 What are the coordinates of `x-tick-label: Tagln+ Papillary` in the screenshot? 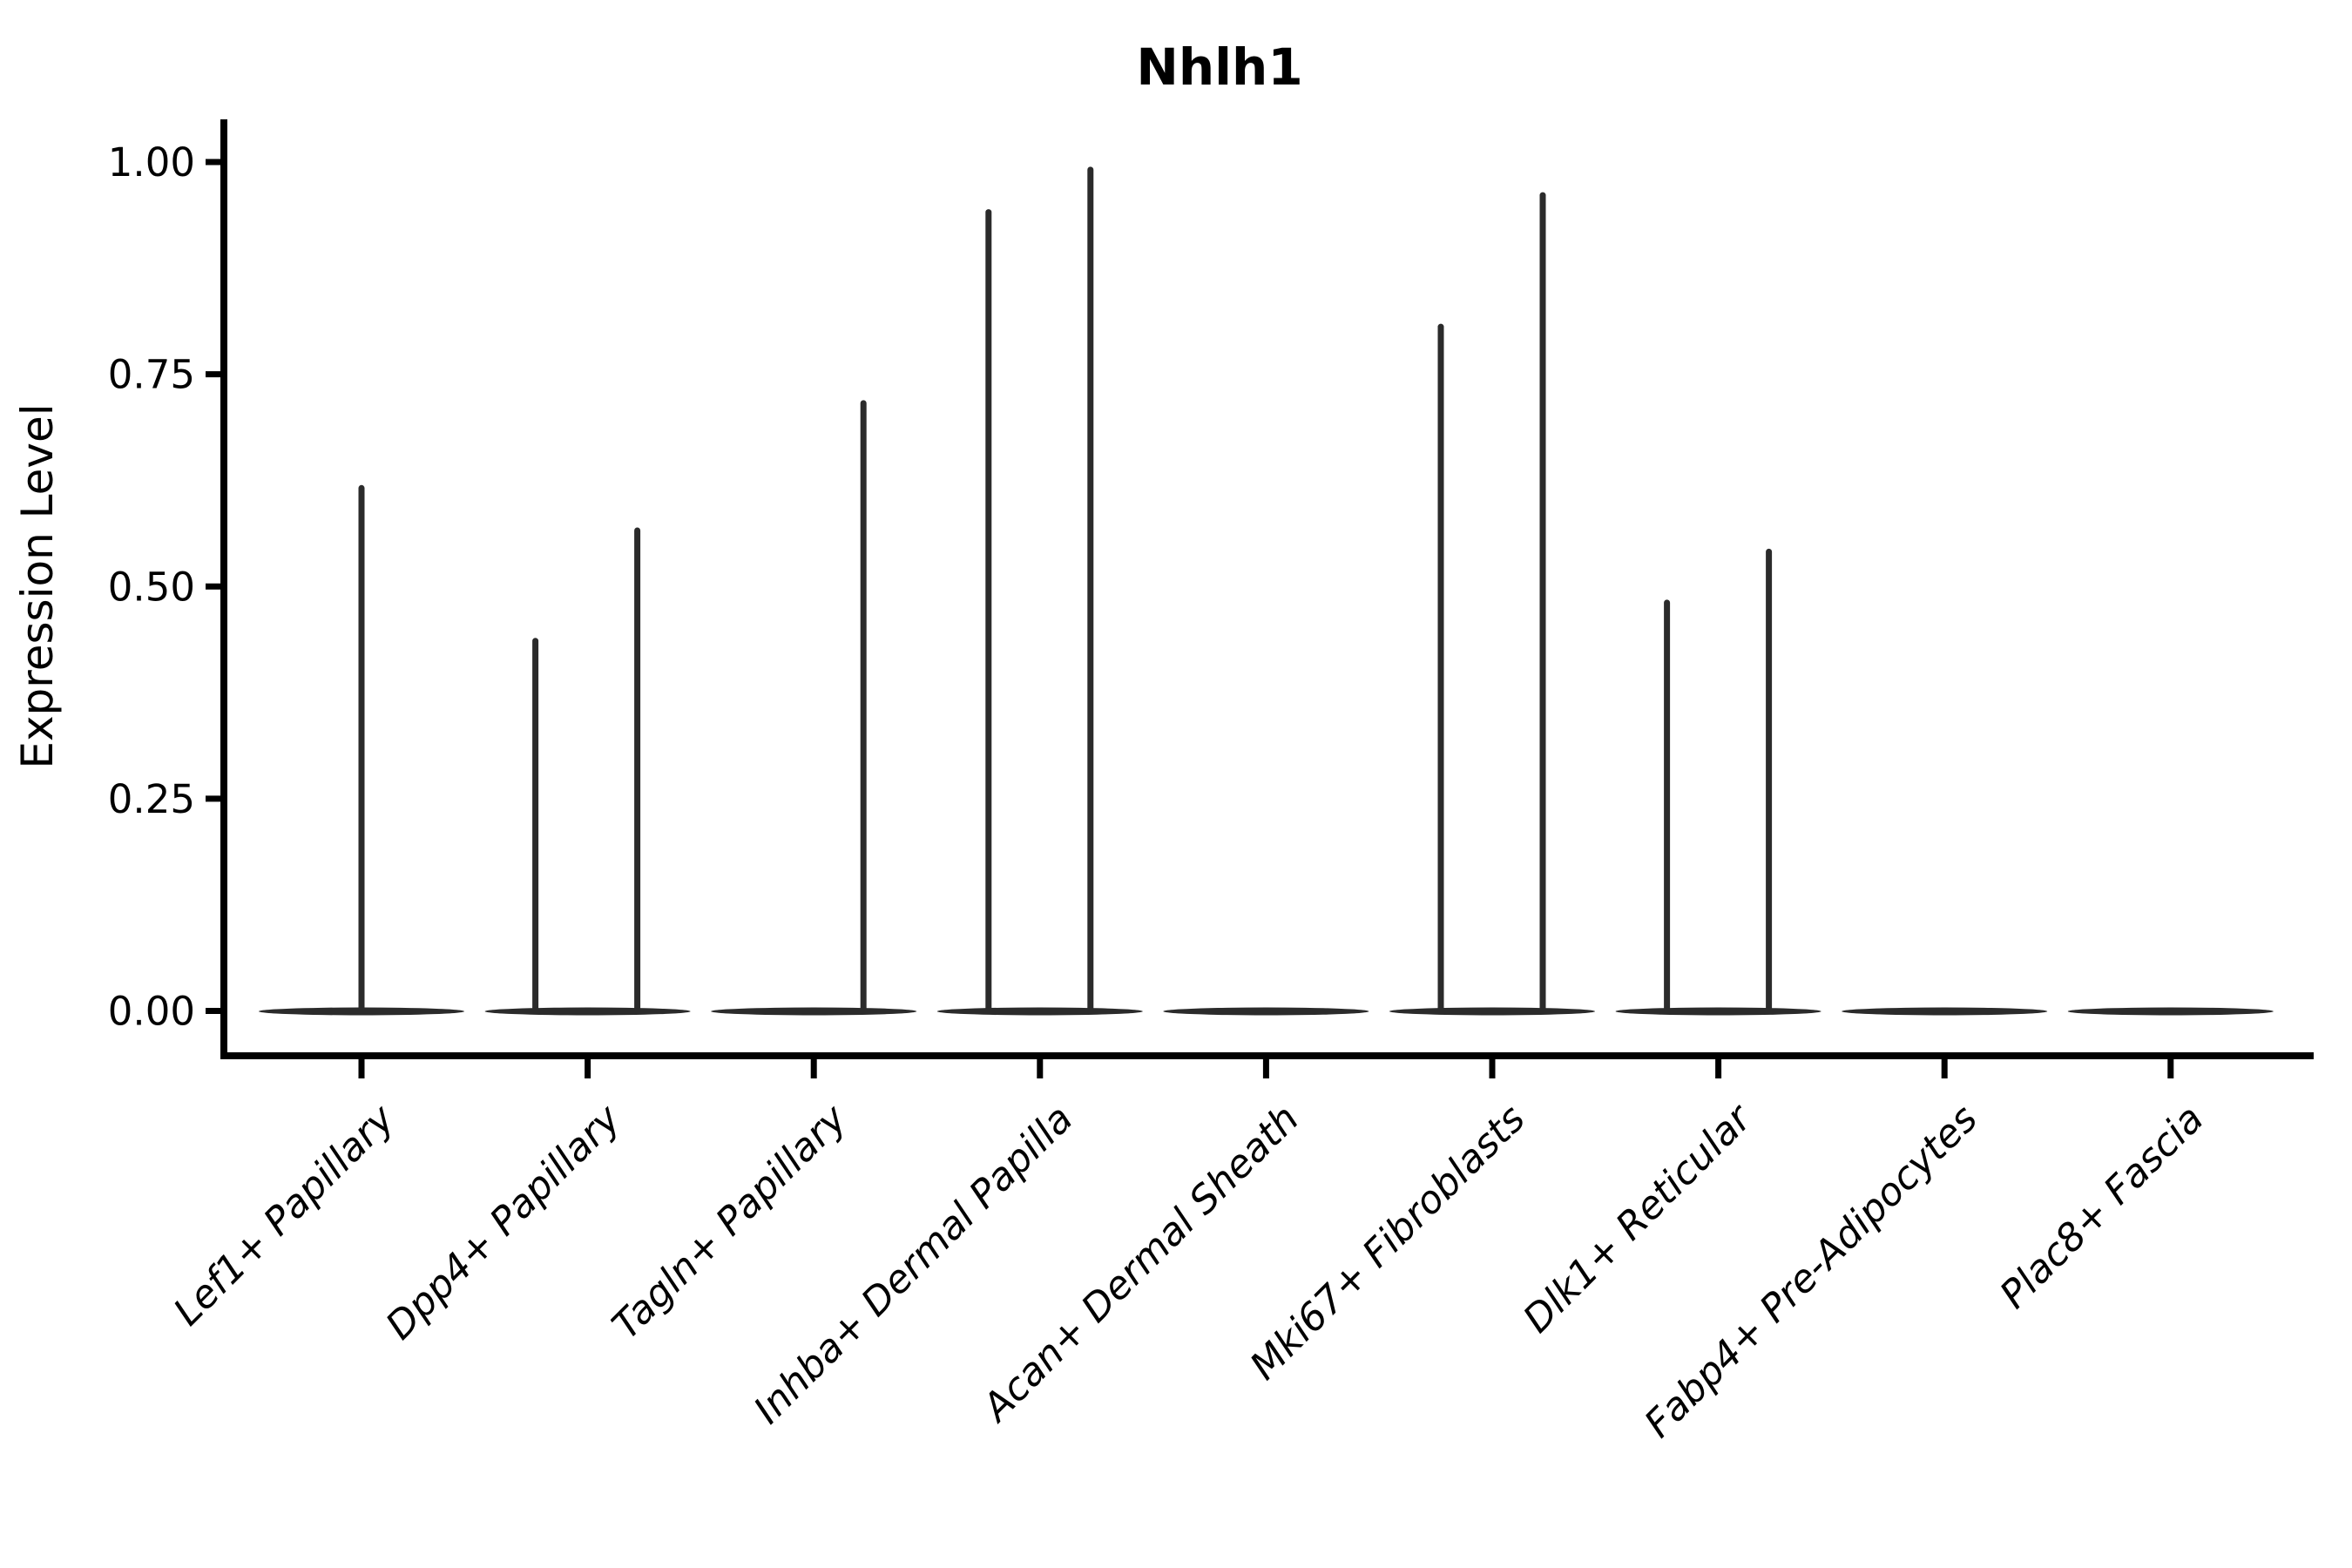 It's located at (729, 1222).